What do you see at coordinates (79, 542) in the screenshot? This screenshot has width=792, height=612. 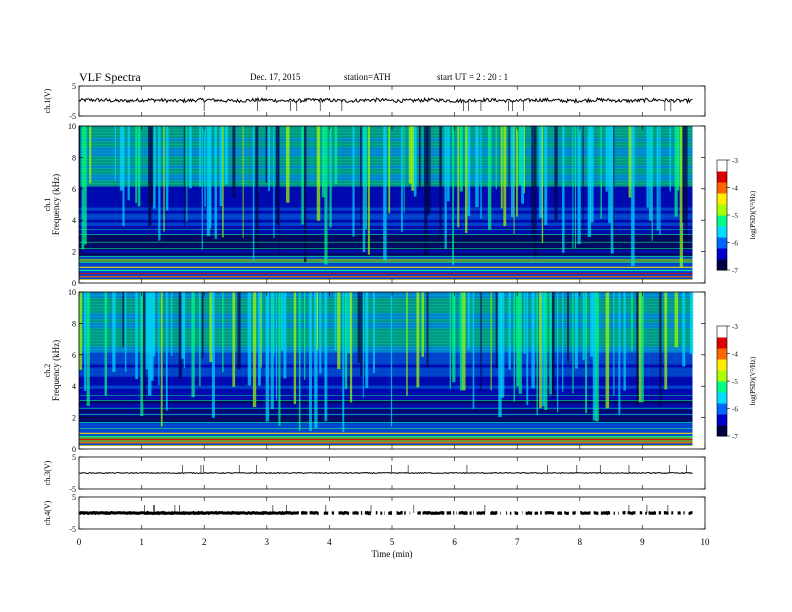 I see `x-tick-label: 0` at bounding box center [79, 542].